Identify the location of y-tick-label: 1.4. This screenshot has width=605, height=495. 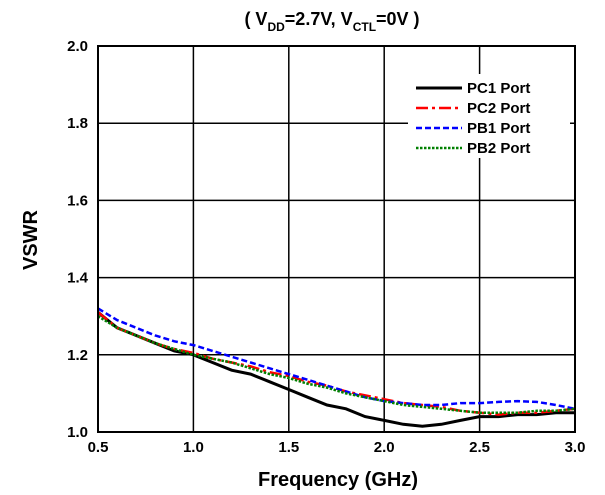
(78, 278).